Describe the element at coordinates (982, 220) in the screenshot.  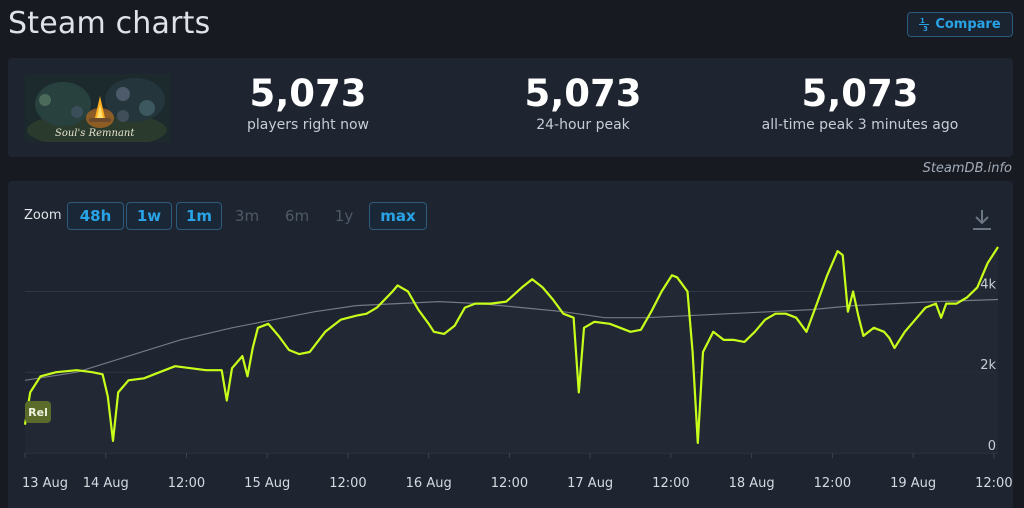
I see `download-icon` at that location.